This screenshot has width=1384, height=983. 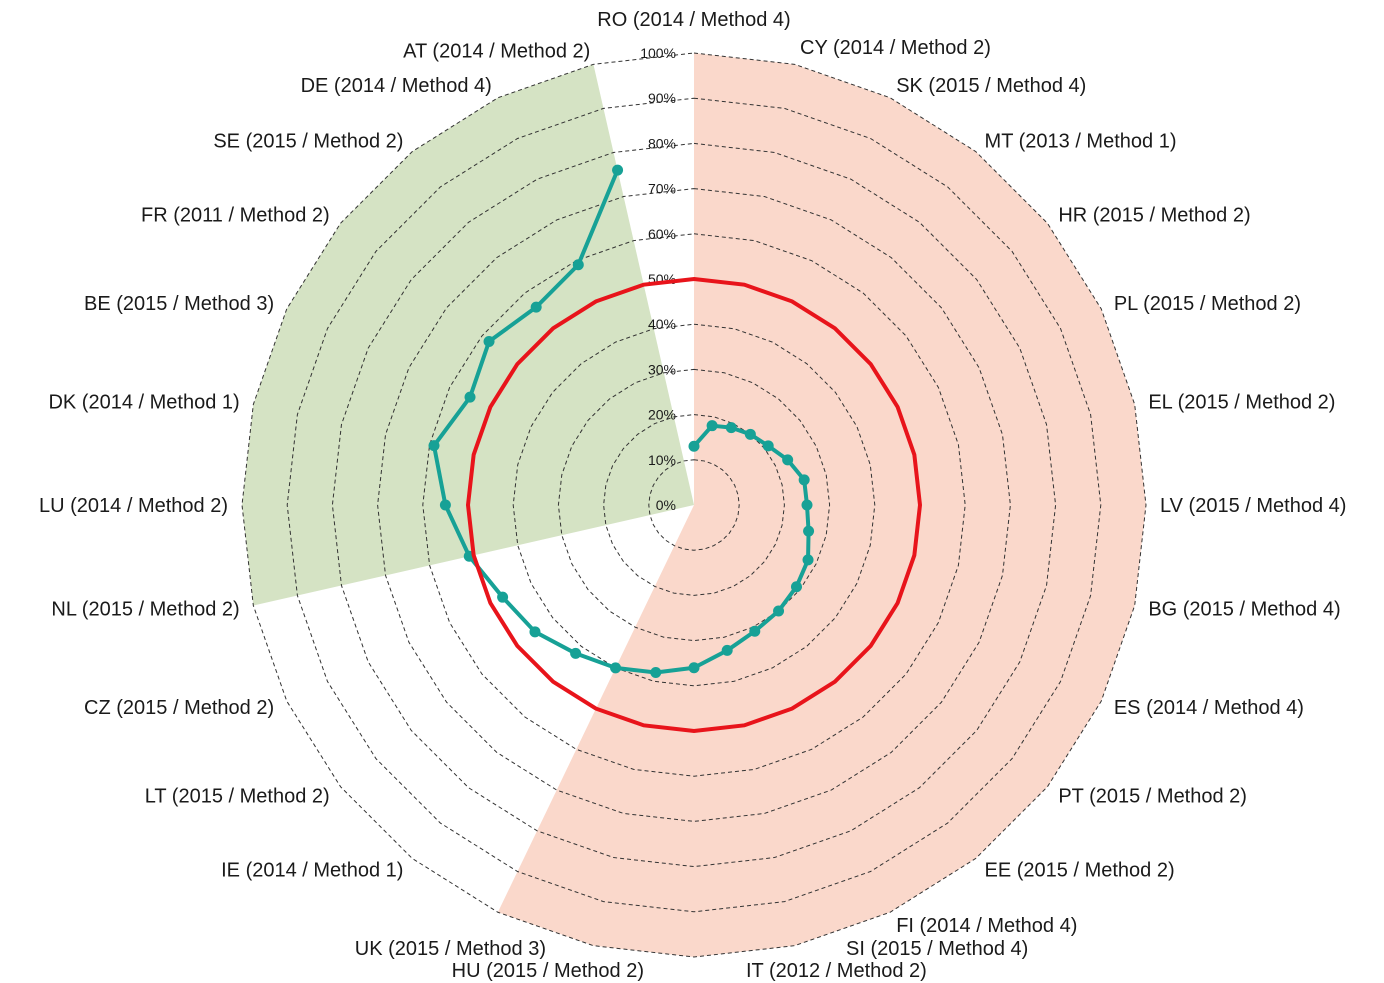 I want to click on category-label: CZ (2015 / Method 2), so click(x=179, y=708).